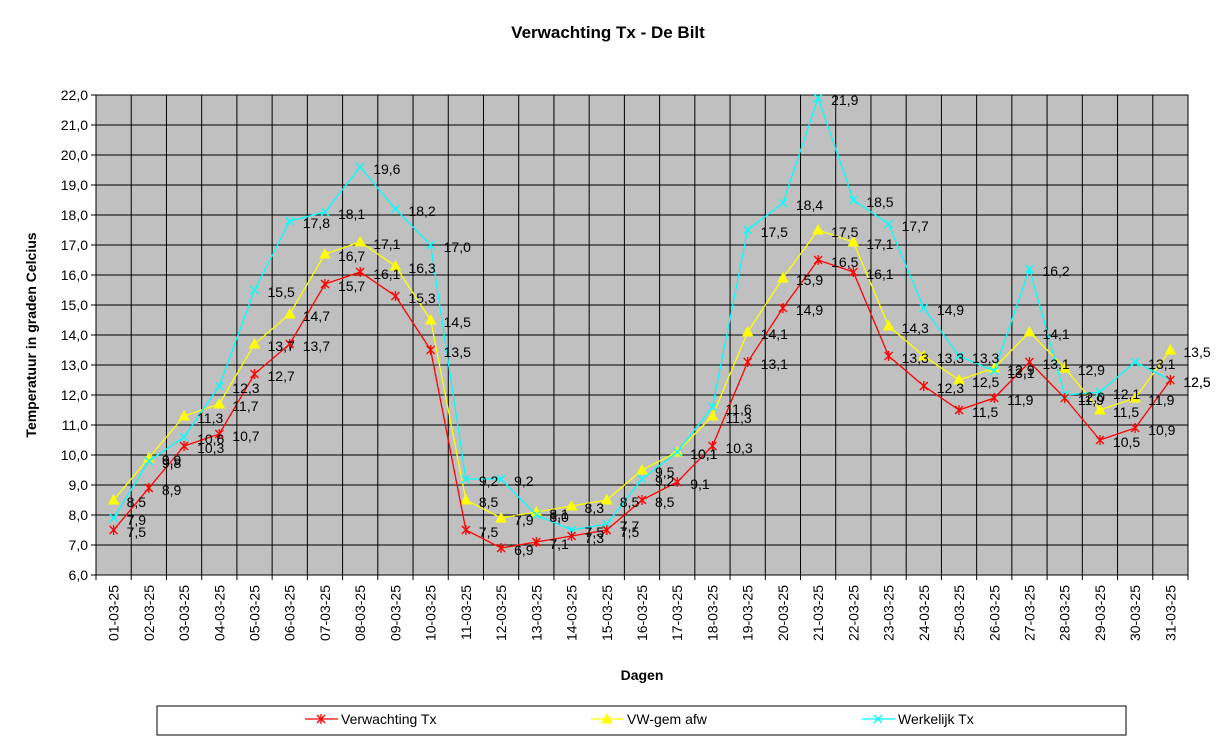 The width and height of the screenshot is (1216, 742). What do you see at coordinates (489, 481) in the screenshot?
I see `data-label: 9,2` at bounding box center [489, 481].